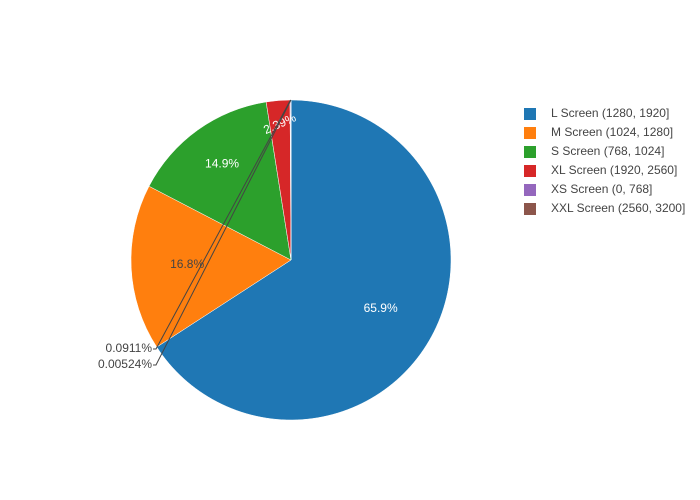 The image size is (700, 500). What do you see at coordinates (618, 208) in the screenshot?
I see `legend-label: XXL Screen (2560, 3200]` at bounding box center [618, 208].